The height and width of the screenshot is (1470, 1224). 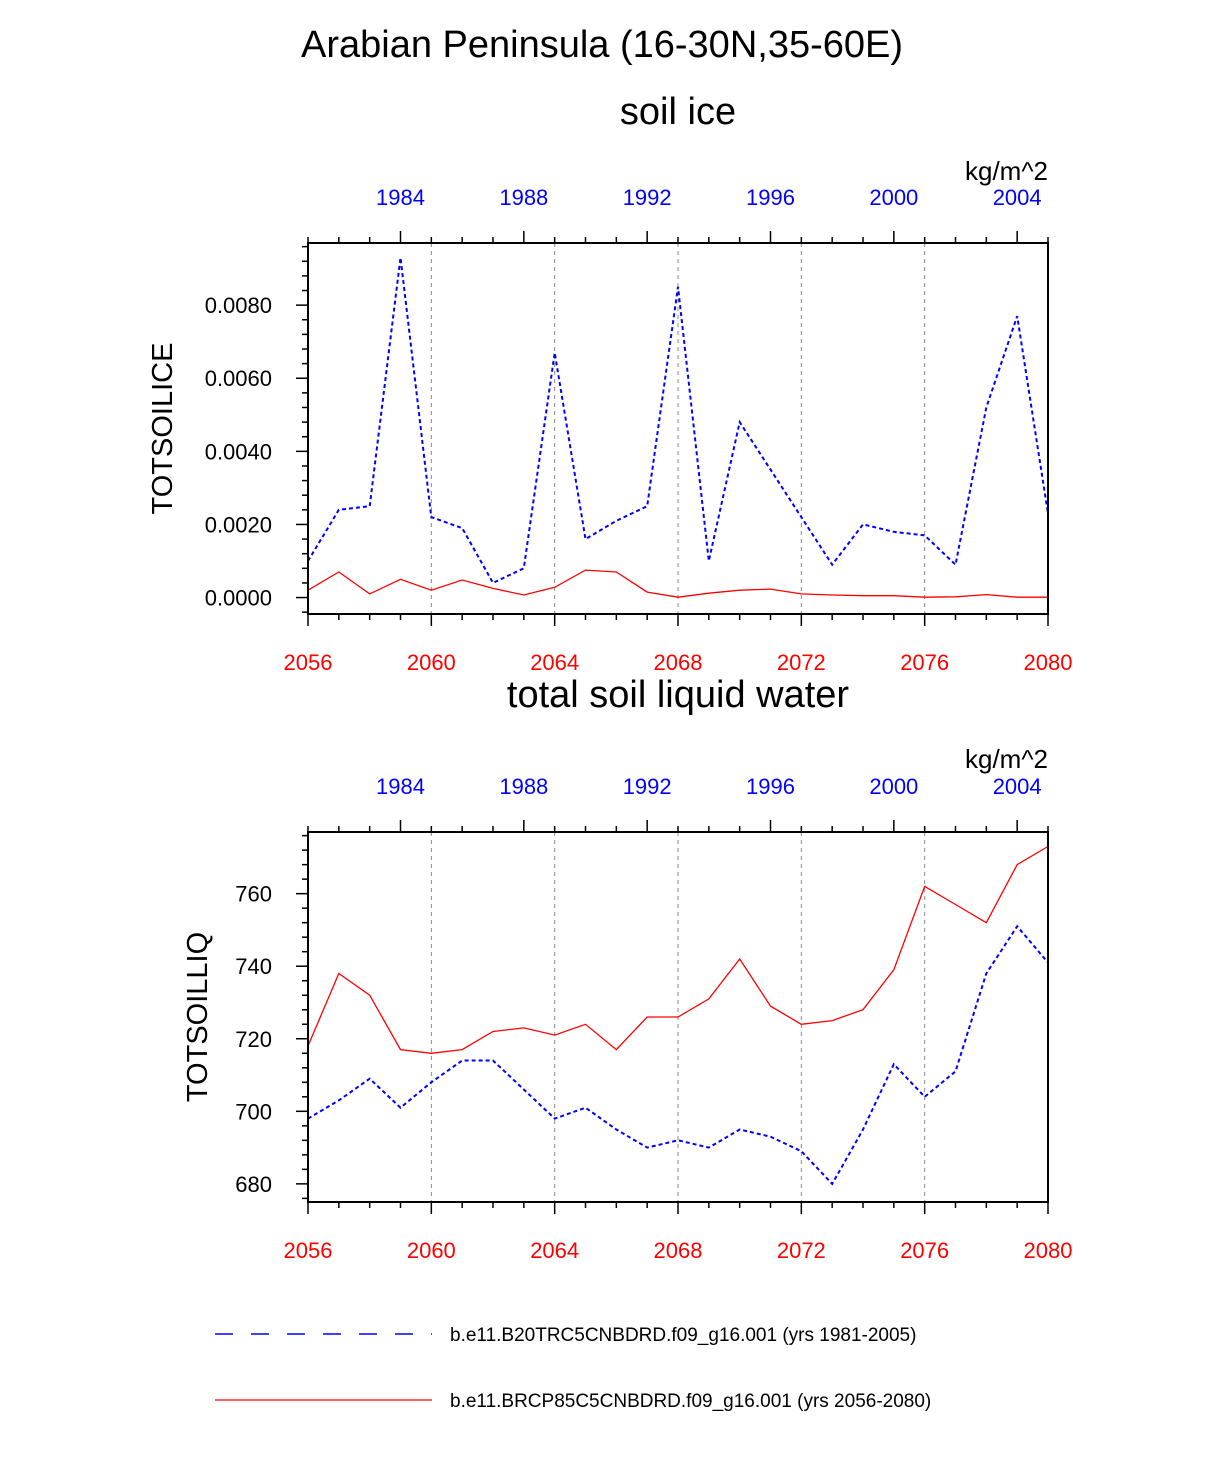 What do you see at coordinates (253, 894) in the screenshot?
I see `y-tick-label: 760` at bounding box center [253, 894].